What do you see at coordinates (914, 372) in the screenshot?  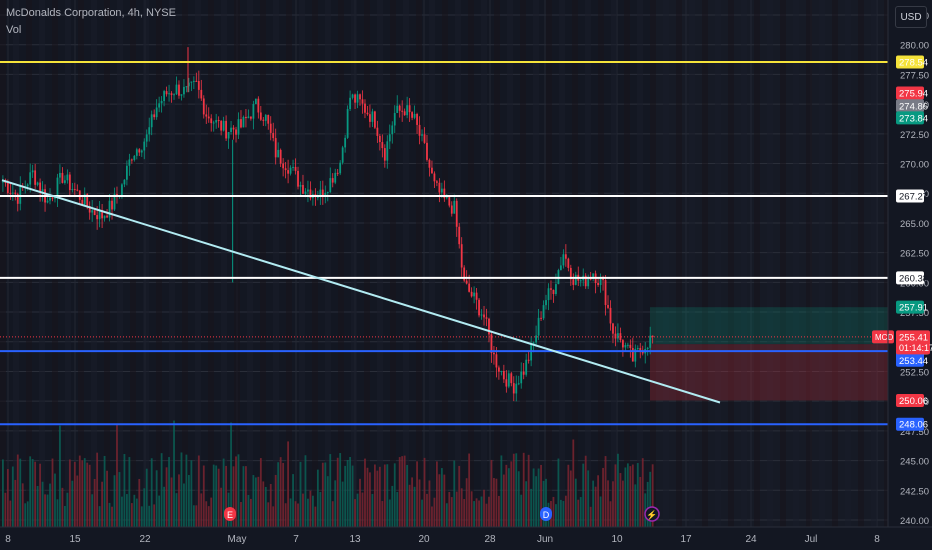 I see `price-axis-tick: 252.50` at bounding box center [914, 372].